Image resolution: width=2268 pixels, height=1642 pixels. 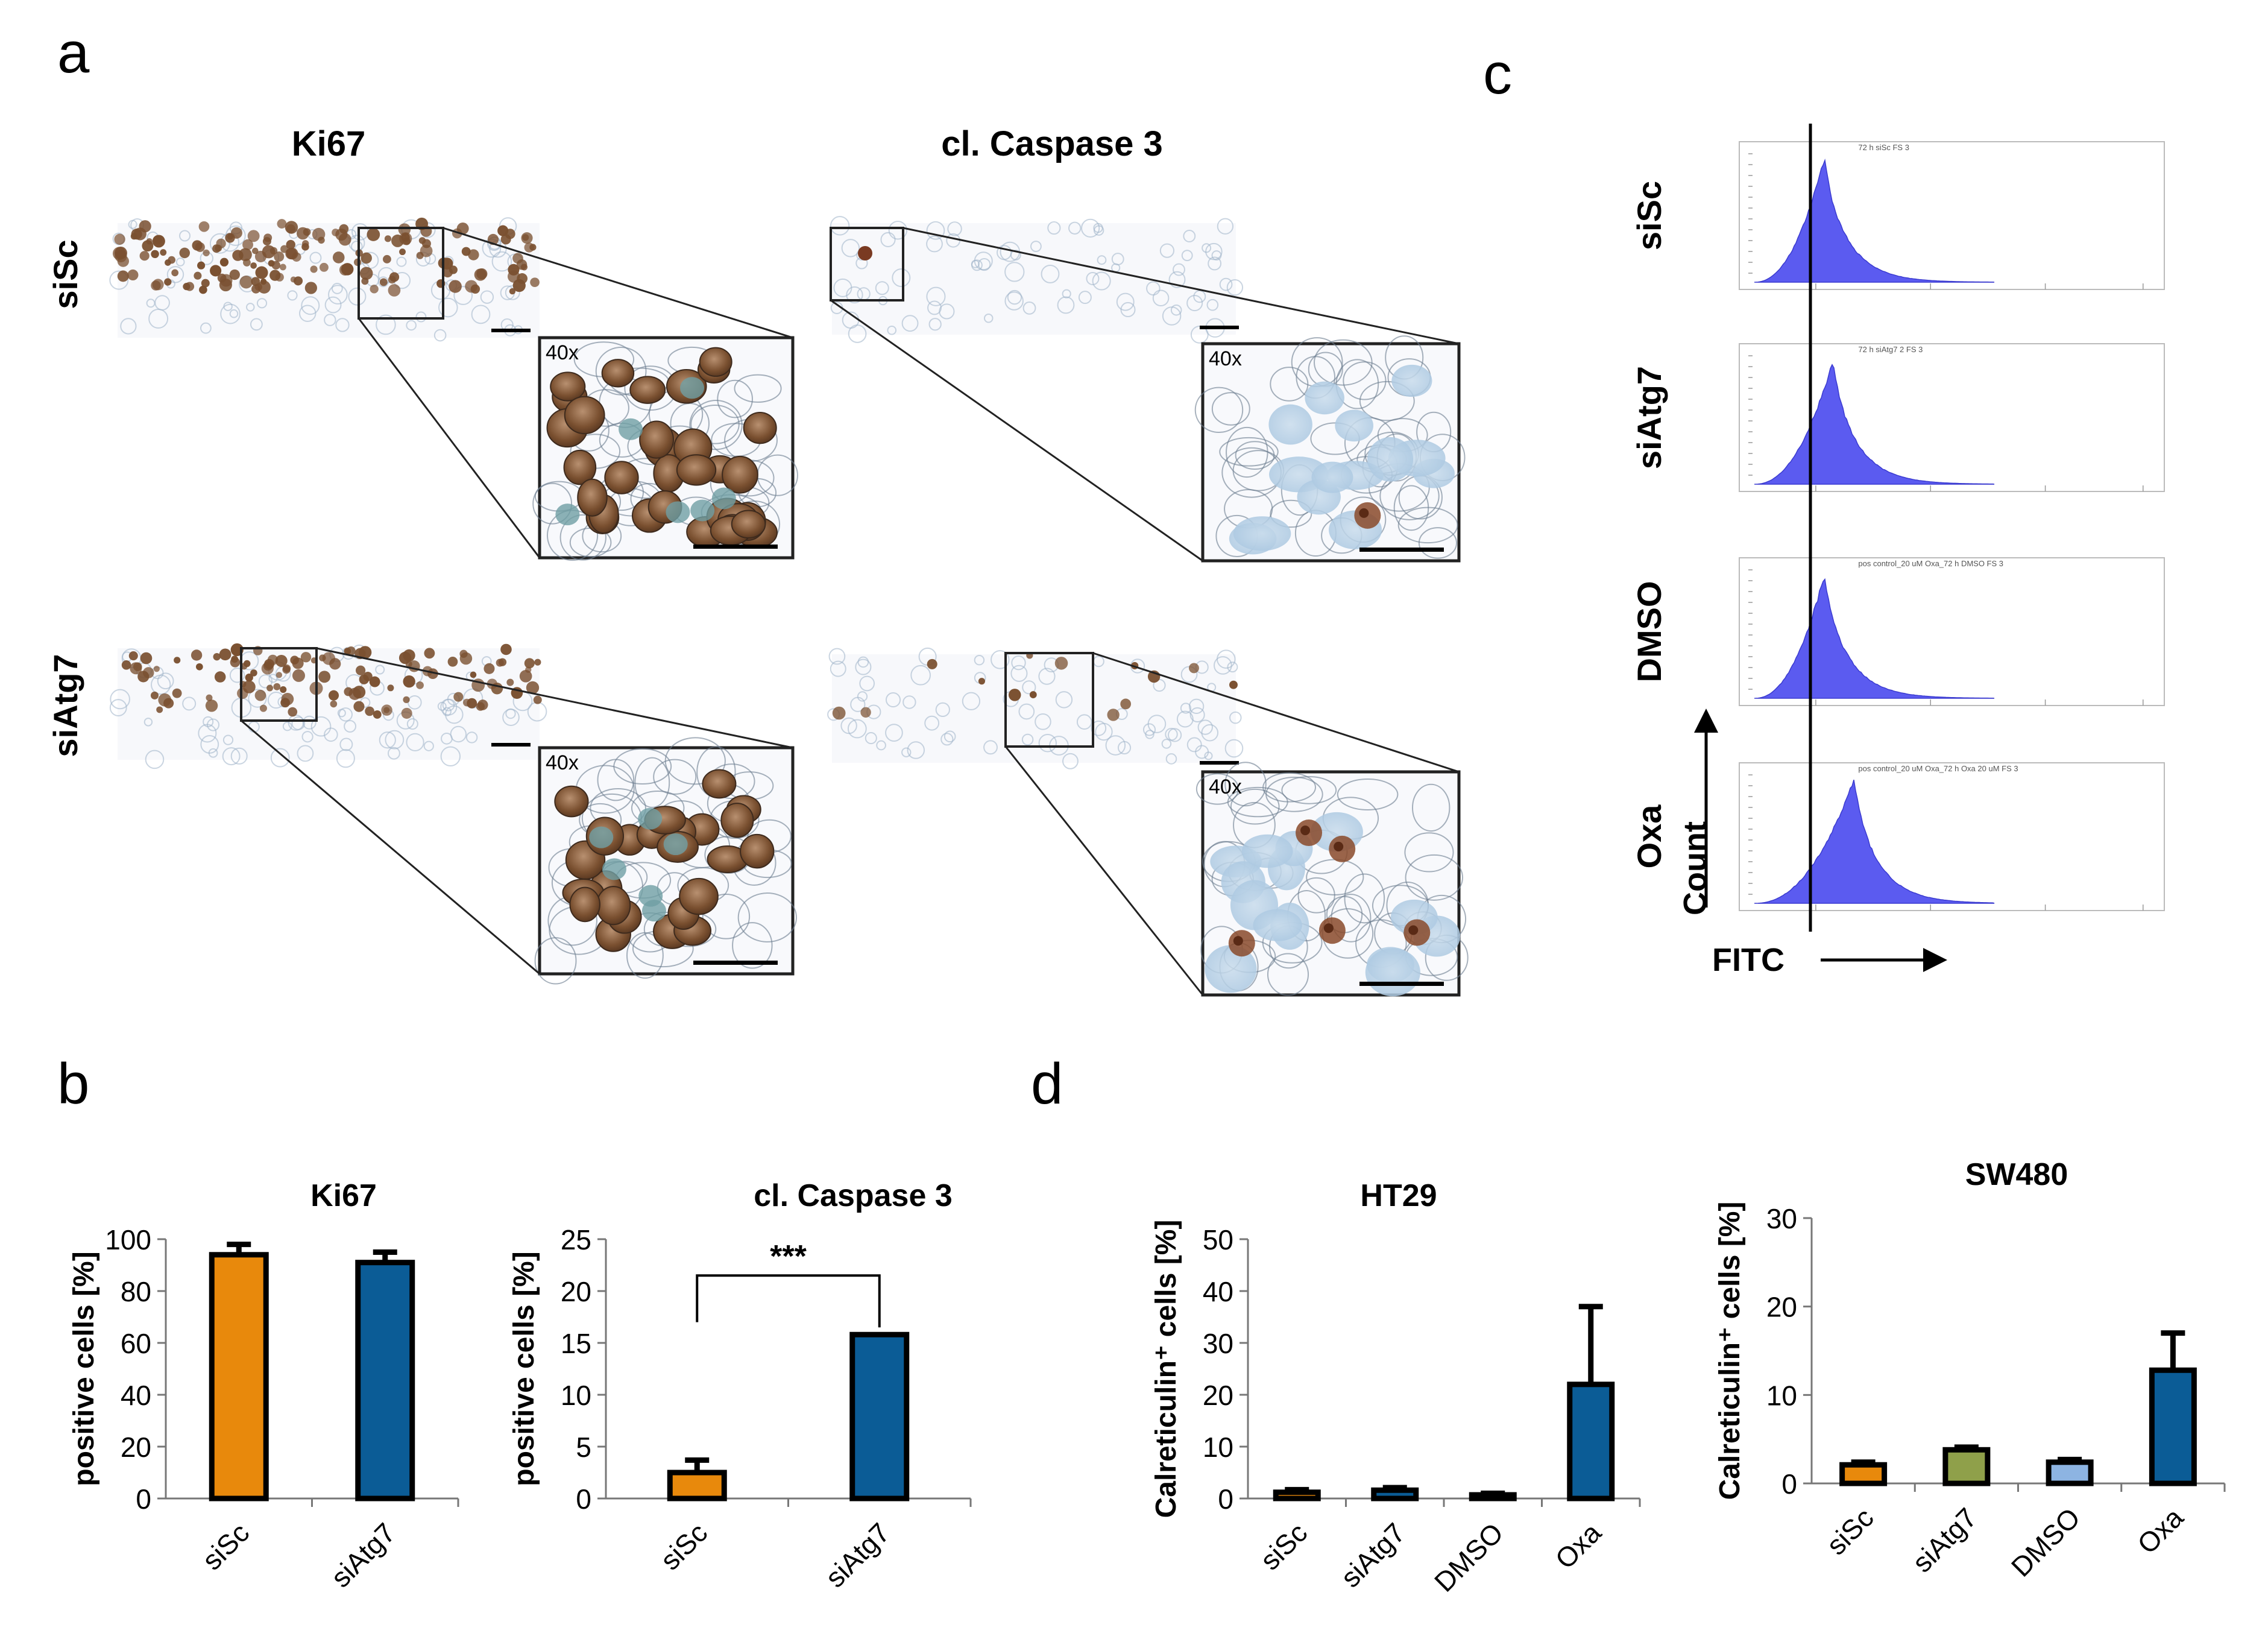 I want to click on y-tick-label: 20, so click(x=576, y=1292).